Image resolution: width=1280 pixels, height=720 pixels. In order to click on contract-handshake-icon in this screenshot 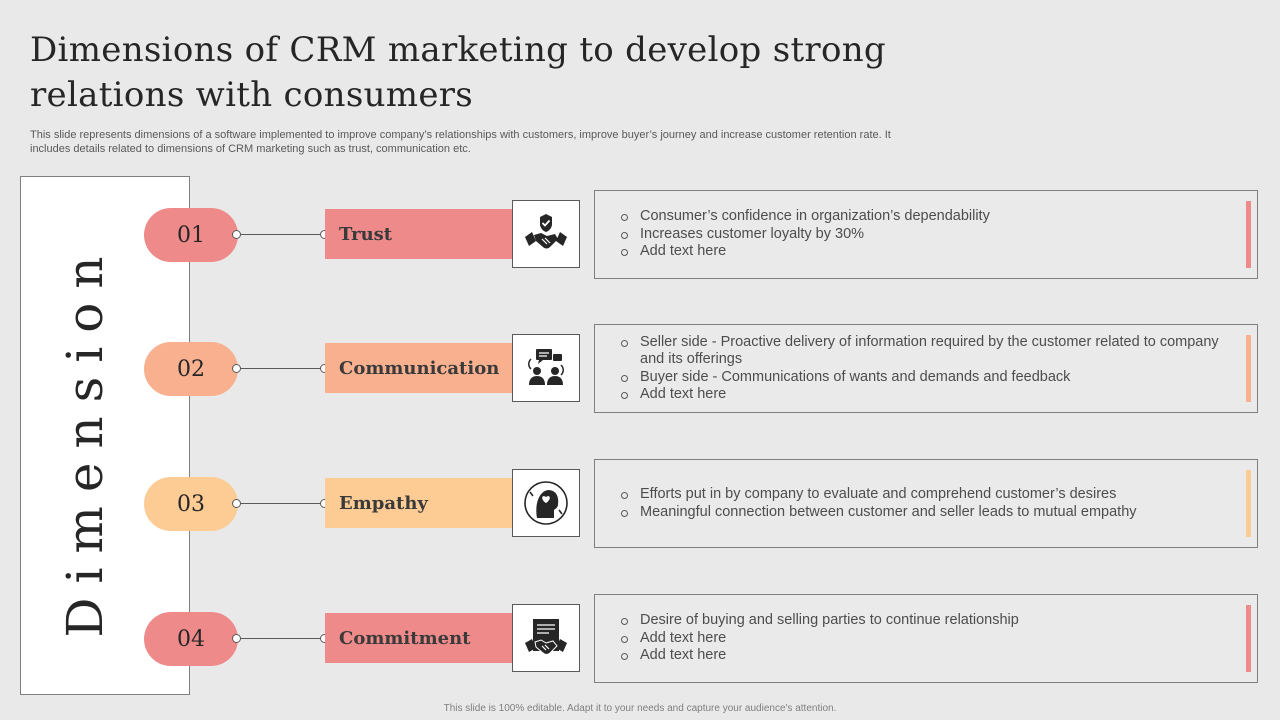, I will do `click(546, 637)`.